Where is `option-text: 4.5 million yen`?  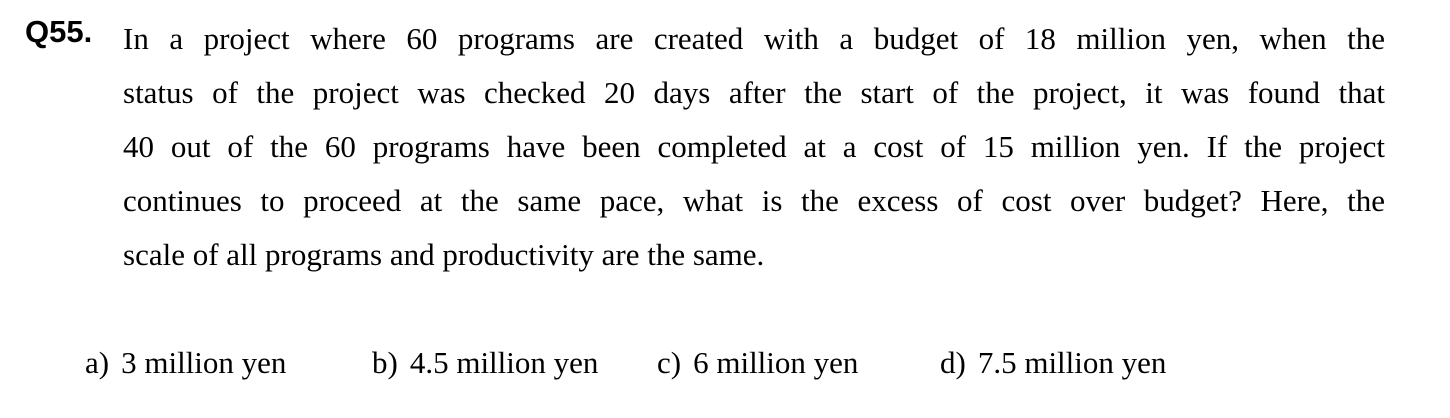
option-text: 4.5 million yen is located at coordinates (504, 362).